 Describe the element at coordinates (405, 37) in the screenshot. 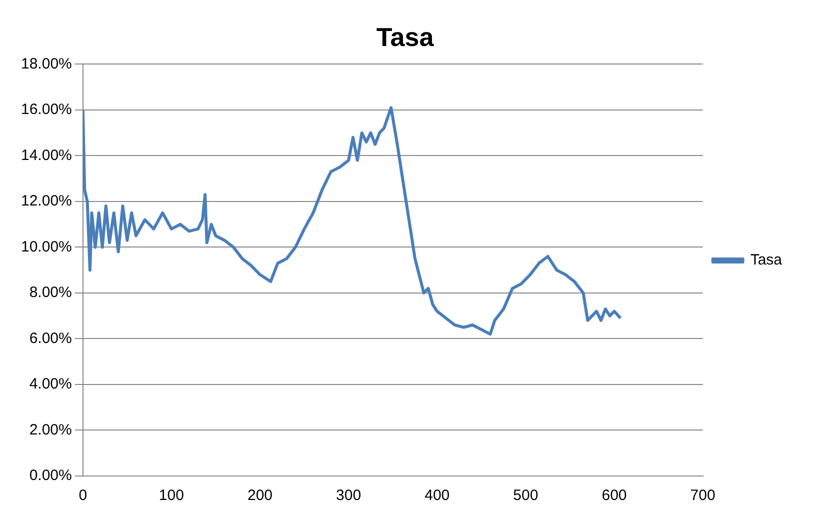

I see `chart-title: Tasa` at that location.